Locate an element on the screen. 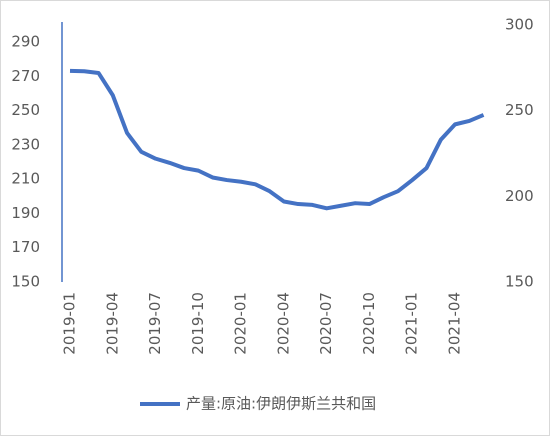 The height and width of the screenshot is (440, 550). x-tick-label: 2019-01 is located at coordinates (70, 323).